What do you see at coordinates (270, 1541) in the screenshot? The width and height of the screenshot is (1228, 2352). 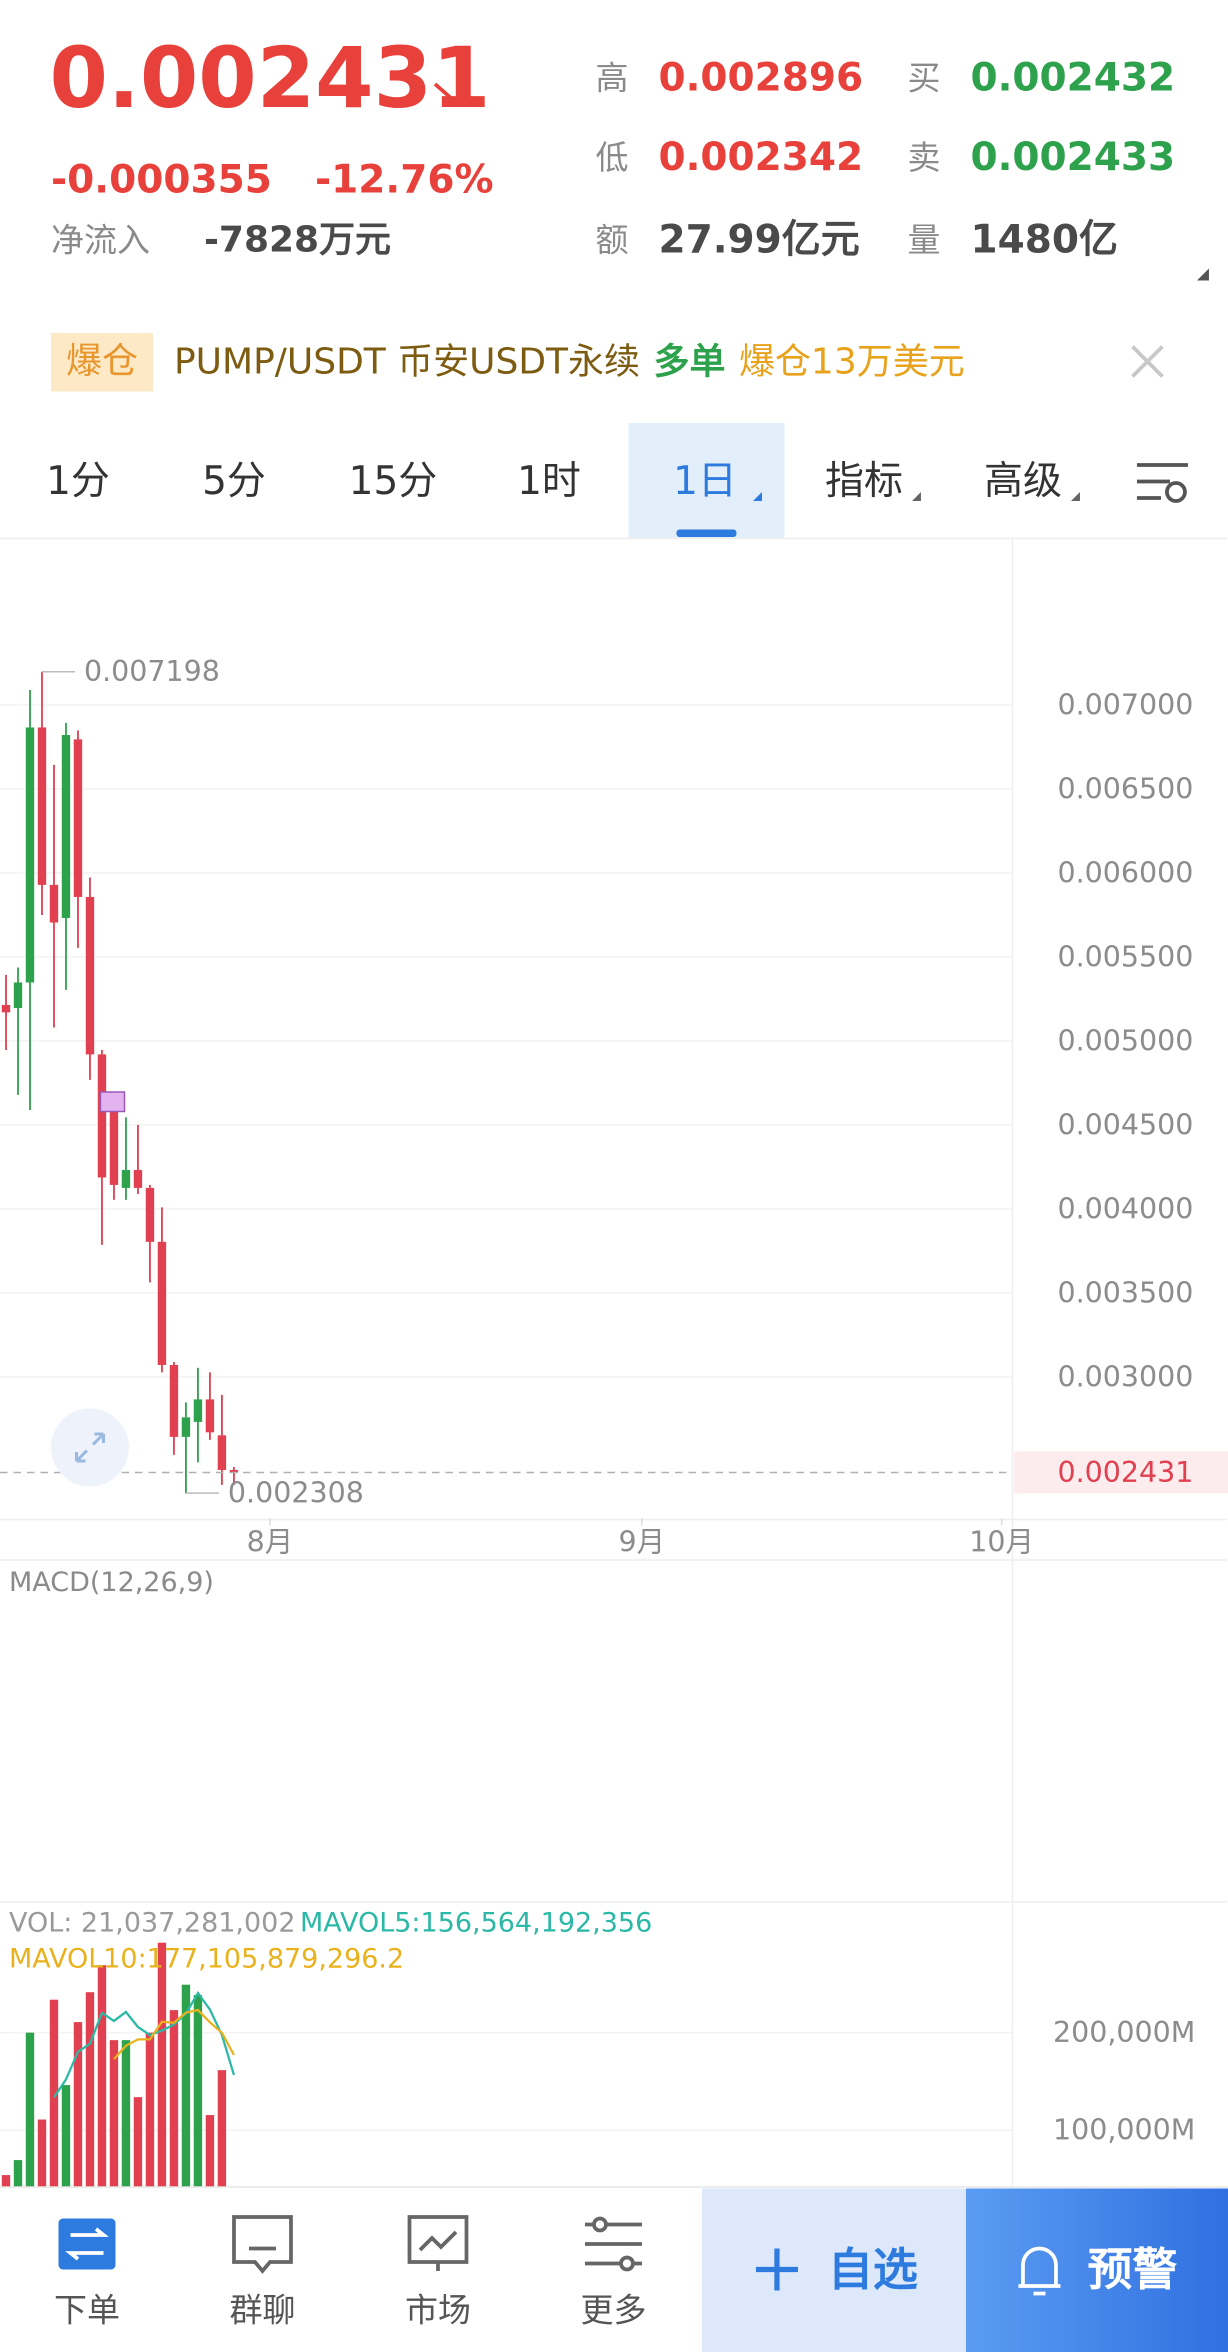 I see `x-tick-label: 8月` at bounding box center [270, 1541].